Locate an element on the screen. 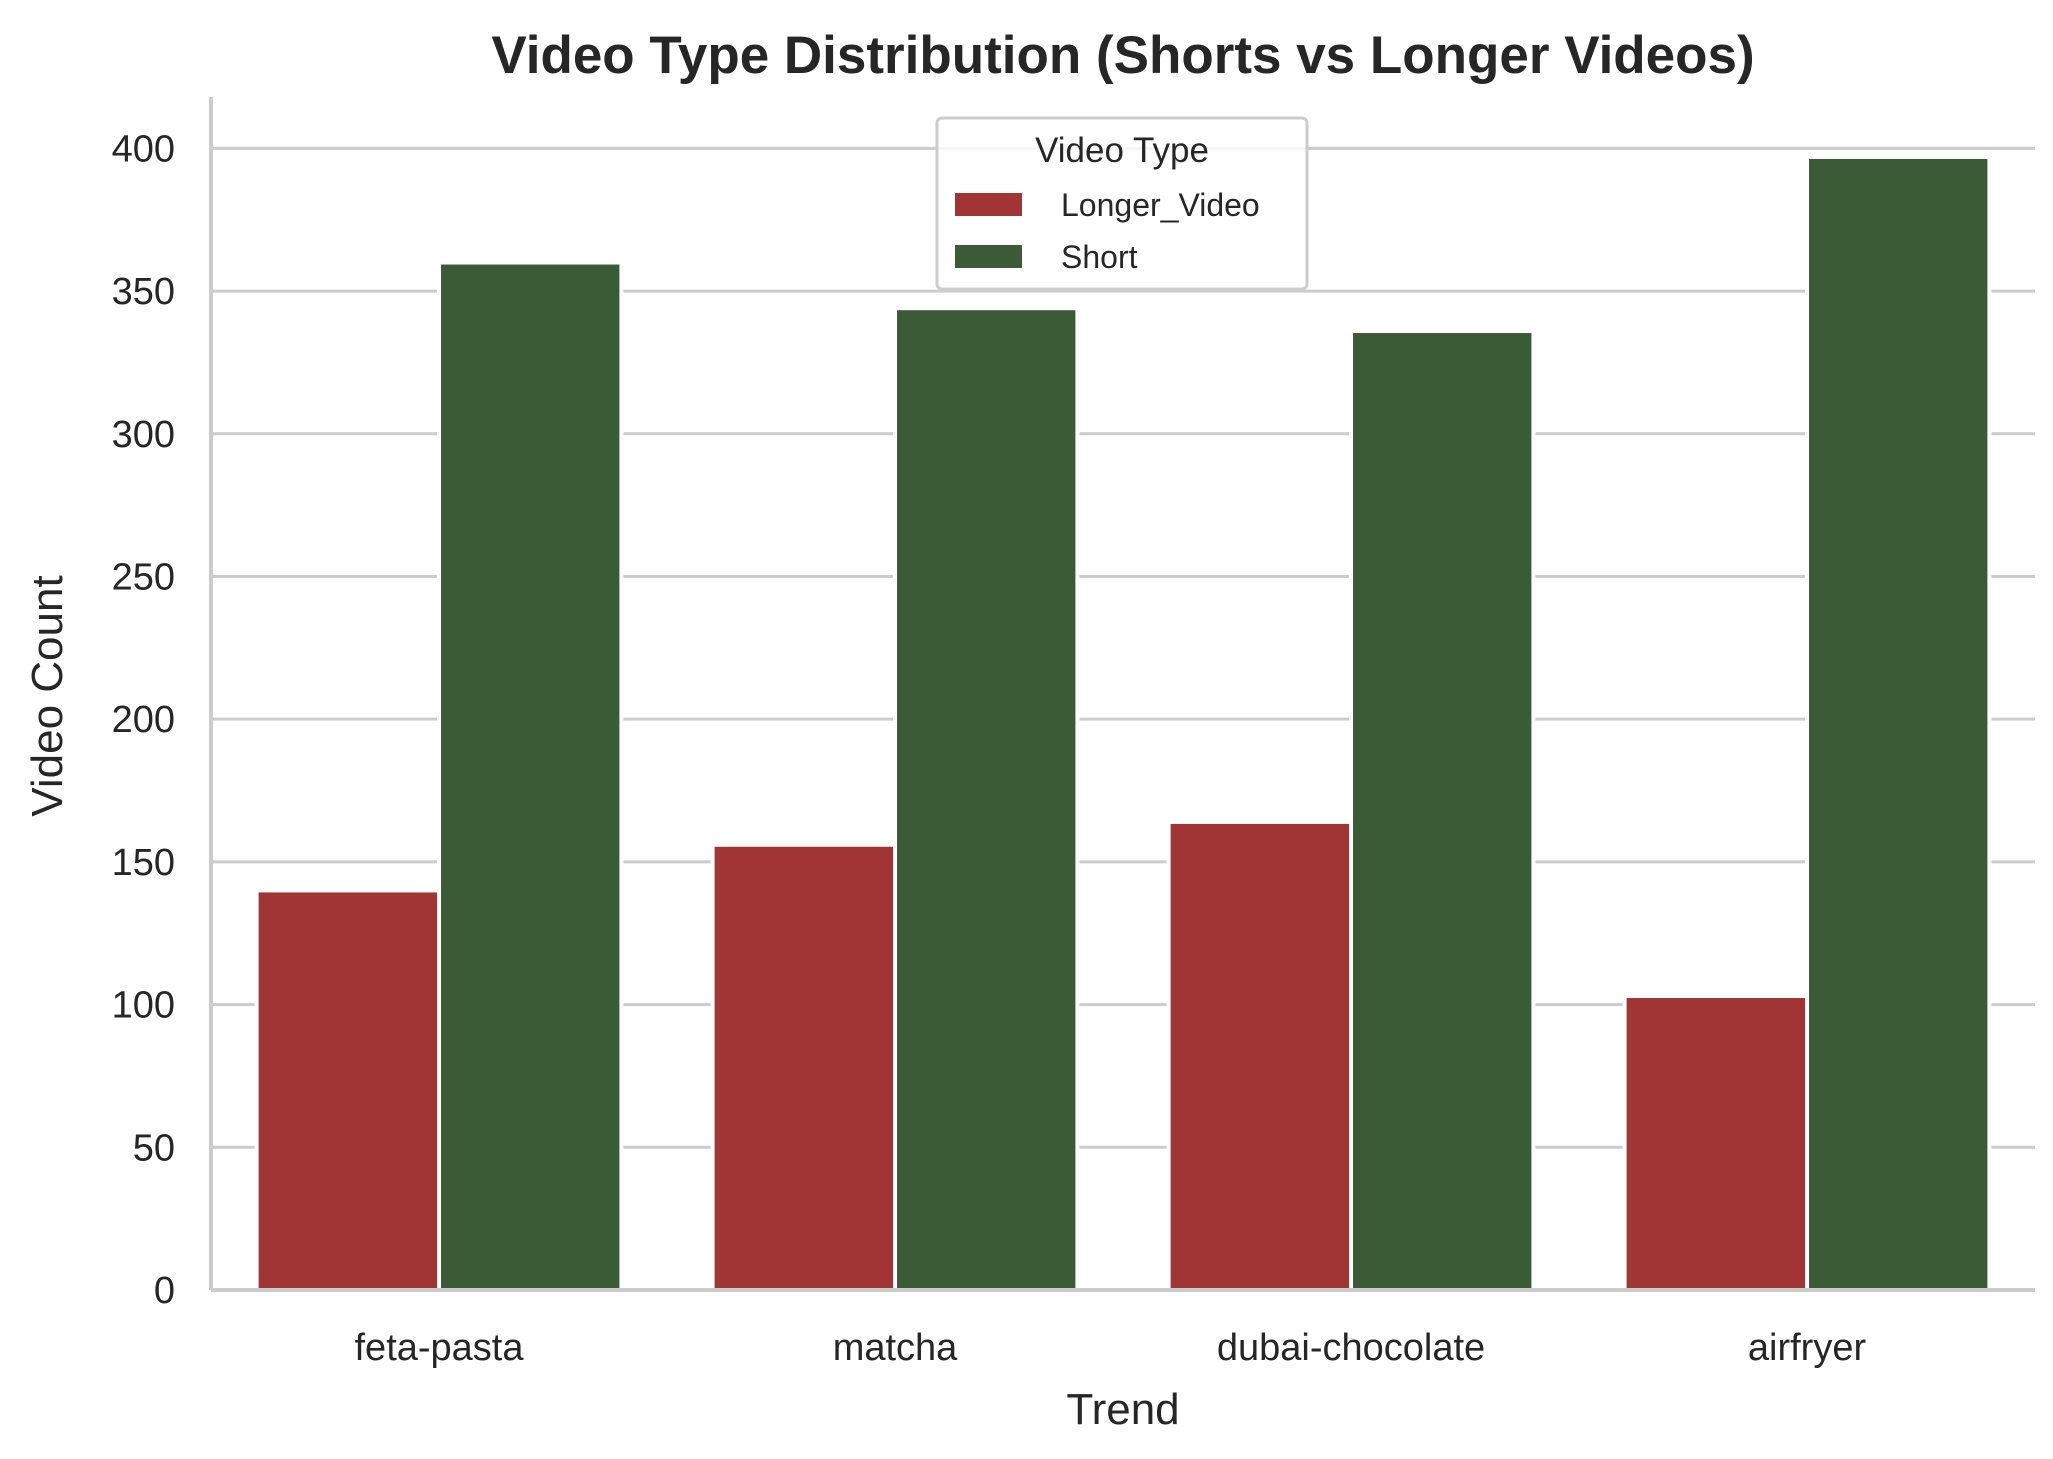 The width and height of the screenshot is (2053, 1459). y-tick-label: 100 is located at coordinates (143, 1006).